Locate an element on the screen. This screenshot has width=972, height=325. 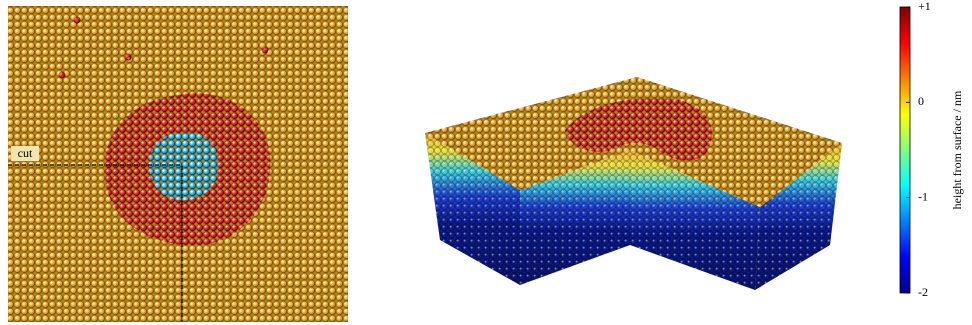
colorbar-tick-label: 0 is located at coordinates (921, 101).